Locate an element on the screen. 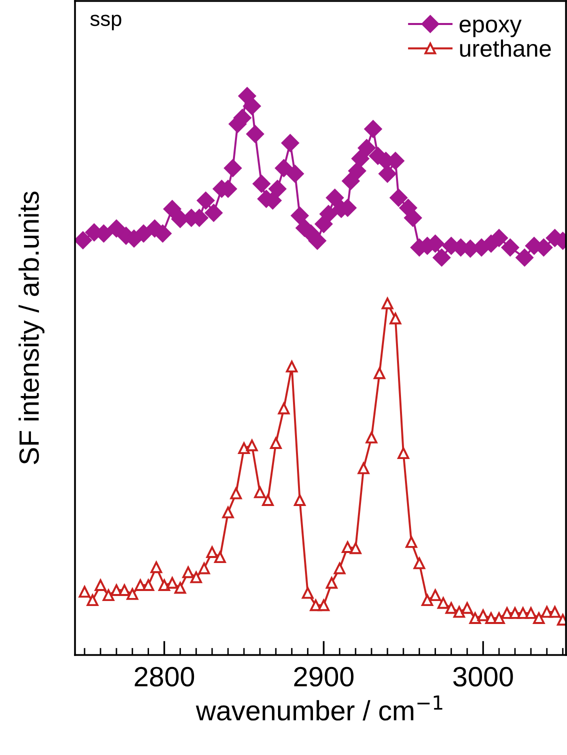  x-tick-label: 2800 is located at coordinates (164, 676).